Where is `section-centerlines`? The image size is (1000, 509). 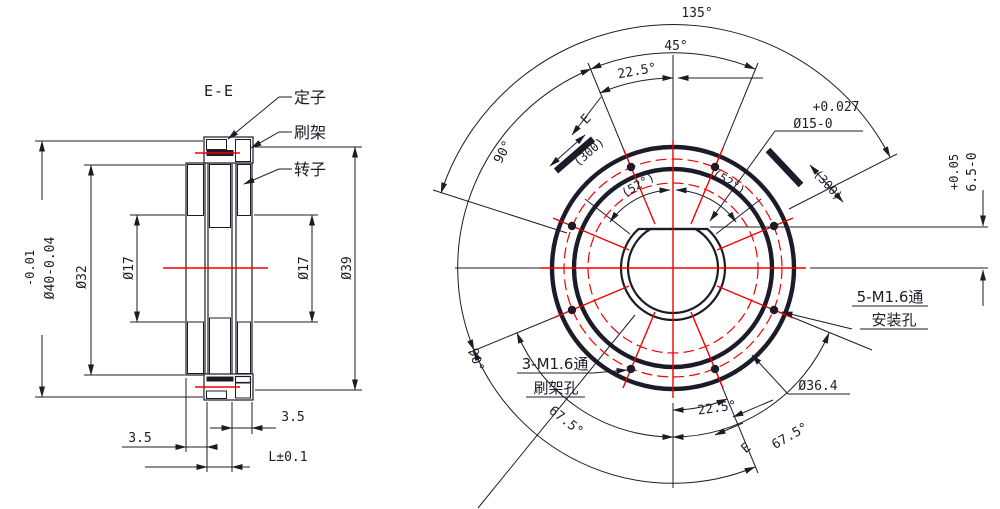
section-centerlines is located at coordinates (215, 270).